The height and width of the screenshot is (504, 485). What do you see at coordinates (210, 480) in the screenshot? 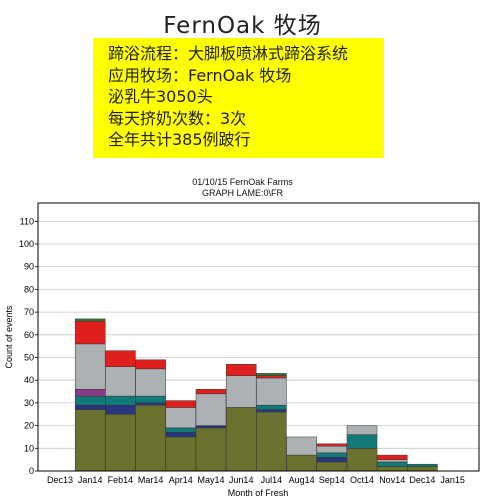
I see `x-tick-label: May14` at bounding box center [210, 480].